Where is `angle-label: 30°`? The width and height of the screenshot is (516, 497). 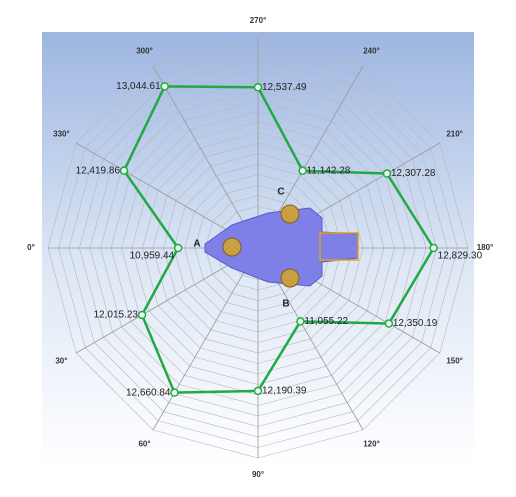 angle-label: 30° is located at coordinates (61, 361).